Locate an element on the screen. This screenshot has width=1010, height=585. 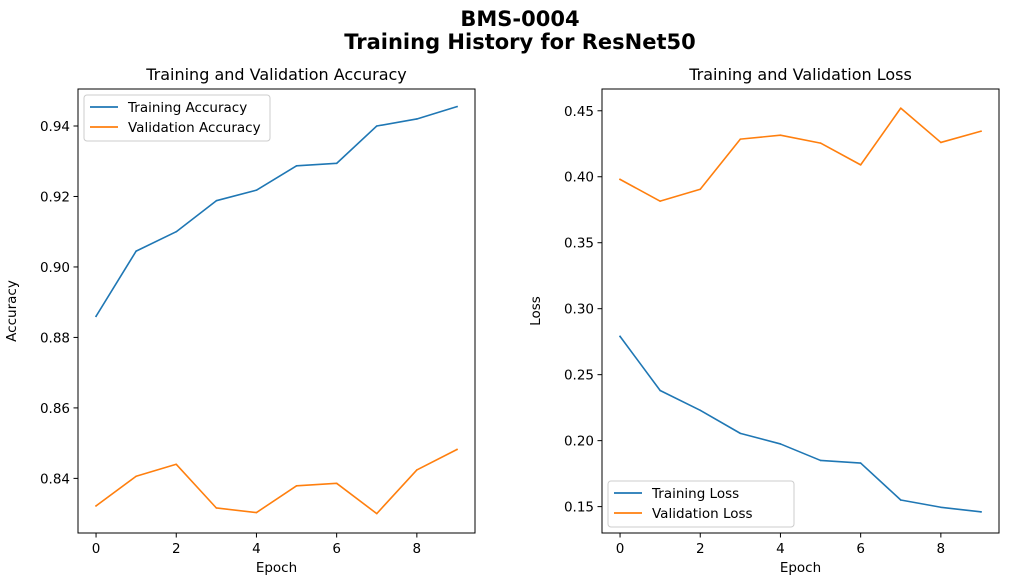
accuracy-legend: Training Accuracy Validation Accuracy is located at coordinates (177, 118).